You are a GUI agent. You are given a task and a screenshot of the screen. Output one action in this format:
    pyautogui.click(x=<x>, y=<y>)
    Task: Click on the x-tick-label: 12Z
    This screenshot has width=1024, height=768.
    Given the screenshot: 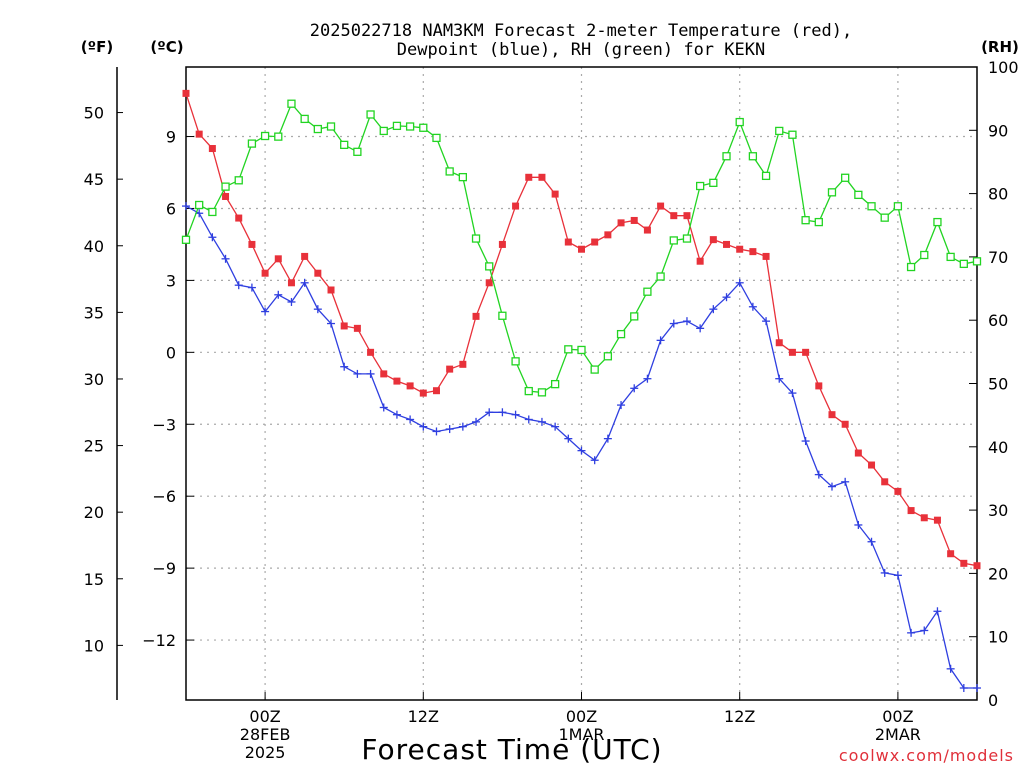 What is the action you would take?
    pyautogui.click(x=739, y=716)
    